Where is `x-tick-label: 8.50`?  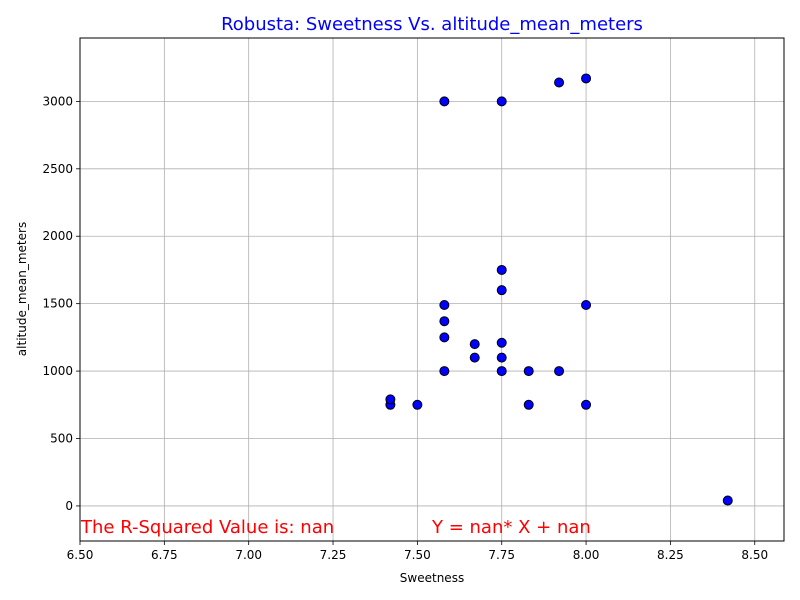 x-tick-label: 8.50 is located at coordinates (754, 555).